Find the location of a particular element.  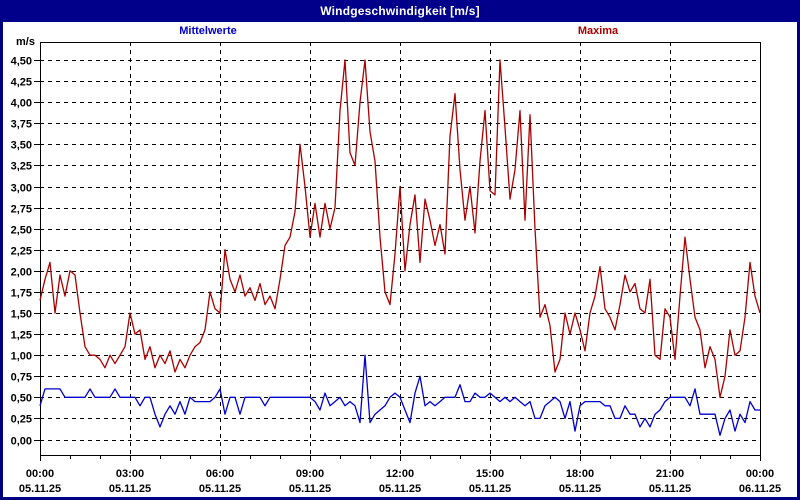

svg-text: 0,50 is located at coordinates (21, 399).